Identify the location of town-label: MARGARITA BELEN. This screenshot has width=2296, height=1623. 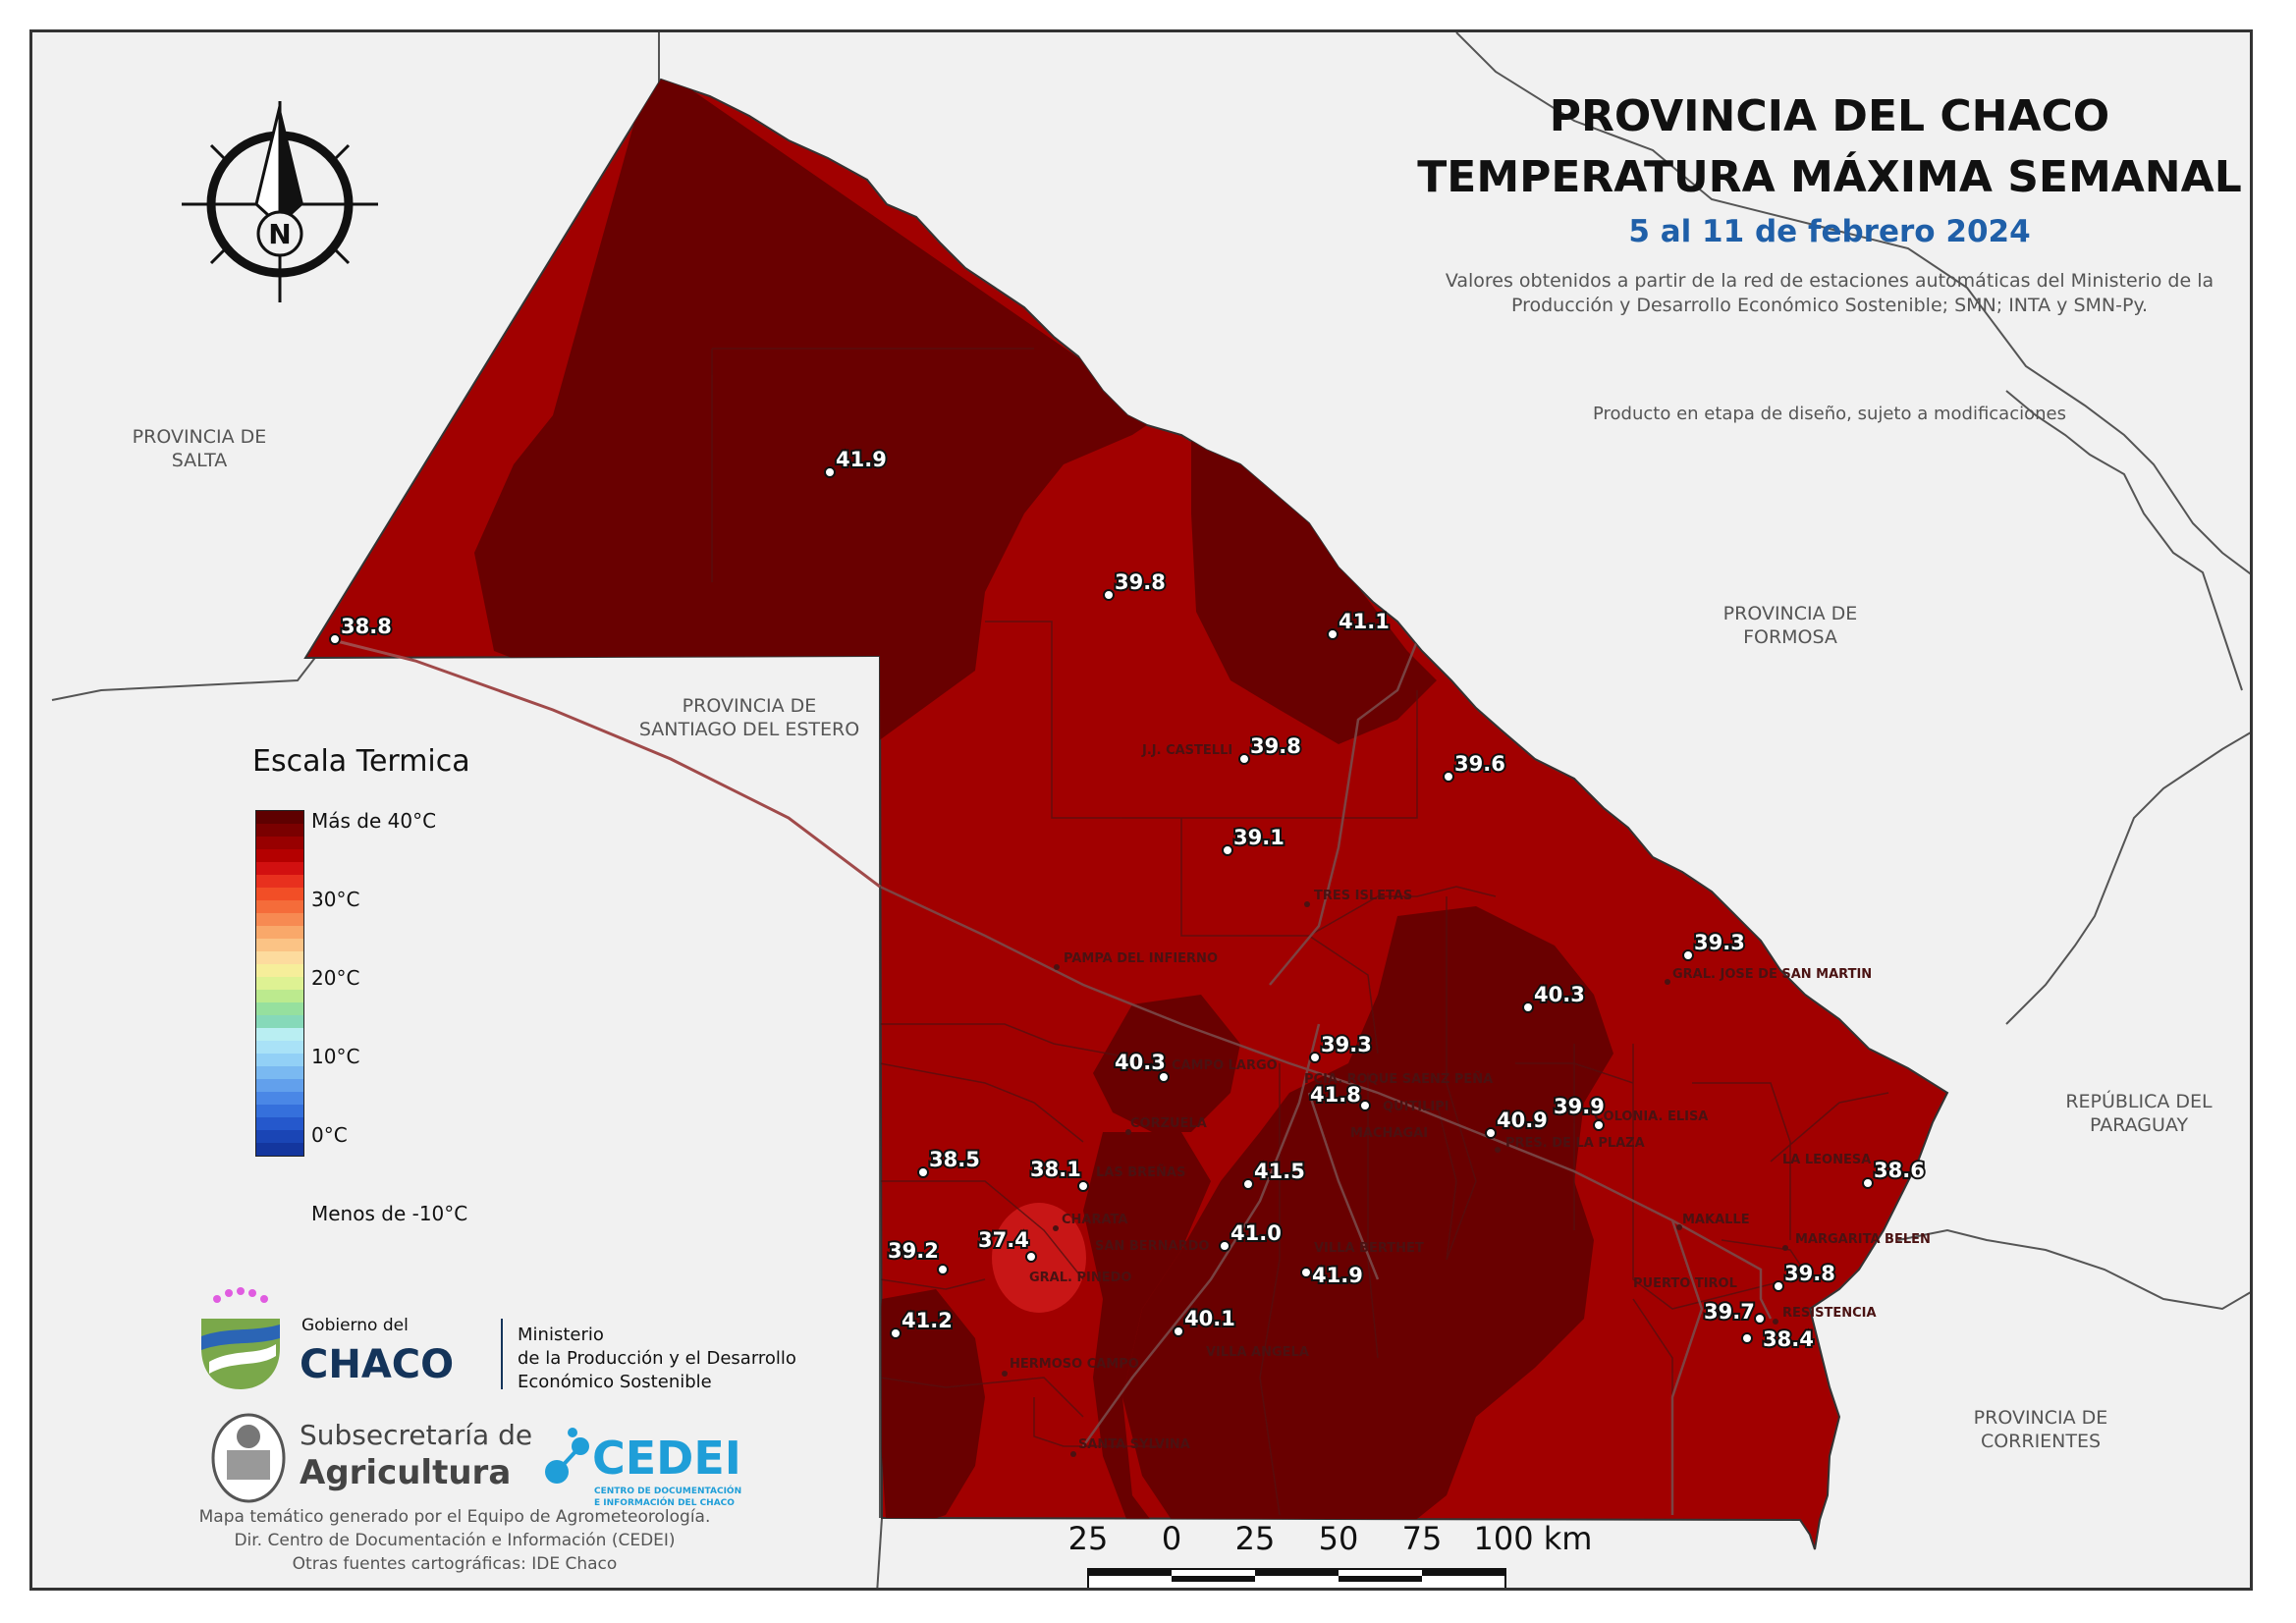
(1863, 1239).